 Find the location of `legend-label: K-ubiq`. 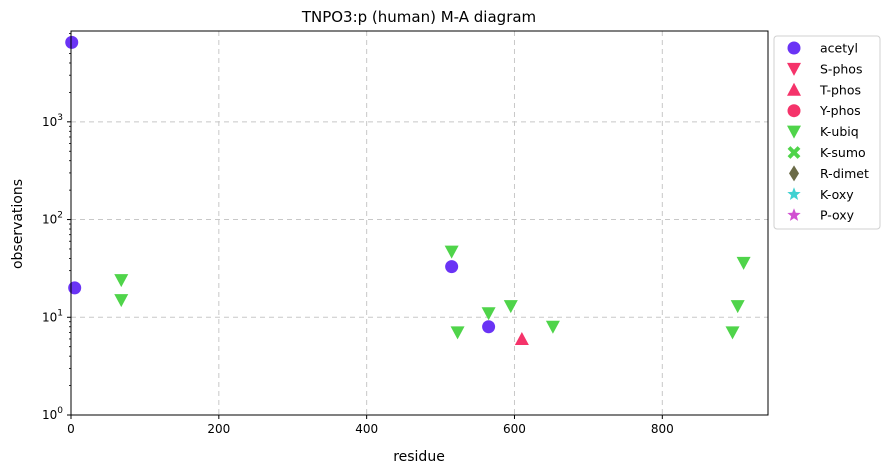

legend-label: K-ubiq is located at coordinates (839, 131).